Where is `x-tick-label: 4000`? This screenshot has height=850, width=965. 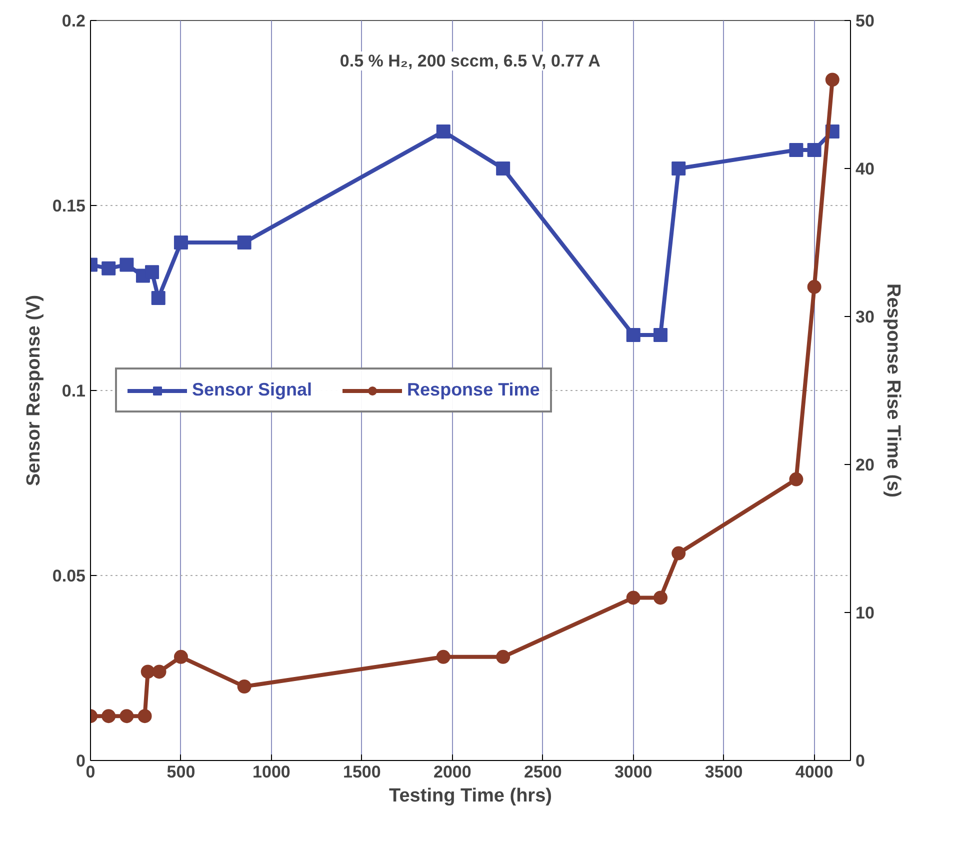 x-tick-label: 4000 is located at coordinates (814, 772).